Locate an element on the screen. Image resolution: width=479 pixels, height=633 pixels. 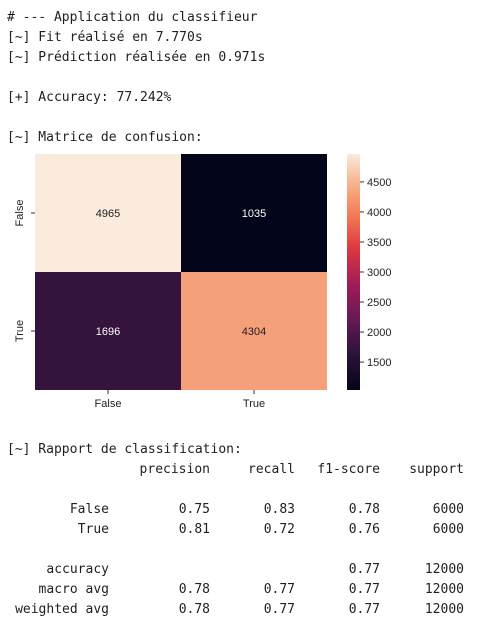
colorbar-tick-label: 2000 is located at coordinates (379, 333).